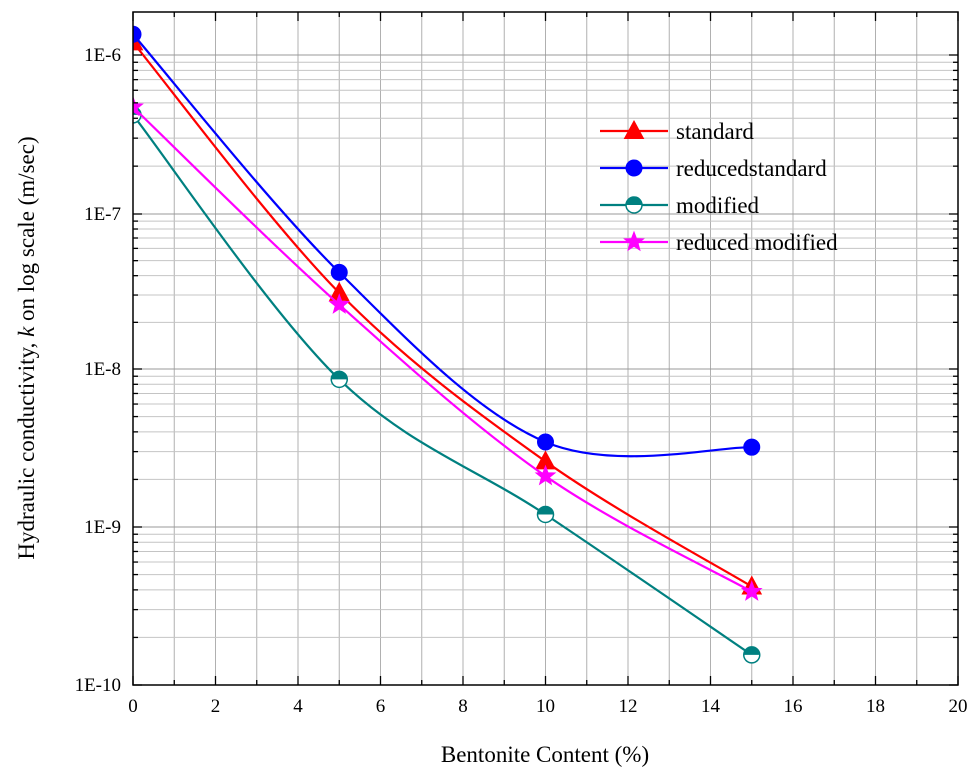 The image size is (971, 772). Describe the element at coordinates (793, 706) in the screenshot. I see `x-tick-label: 16` at that location.